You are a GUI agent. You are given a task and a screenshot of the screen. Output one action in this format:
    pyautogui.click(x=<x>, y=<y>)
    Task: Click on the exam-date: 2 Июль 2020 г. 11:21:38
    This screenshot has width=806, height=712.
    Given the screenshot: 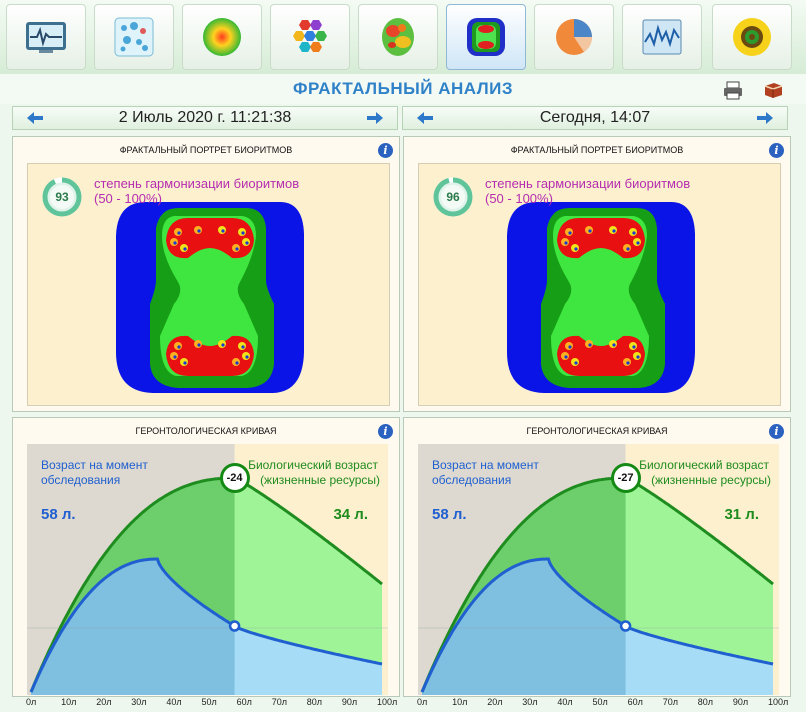 What is the action you would take?
    pyautogui.click(x=205, y=117)
    